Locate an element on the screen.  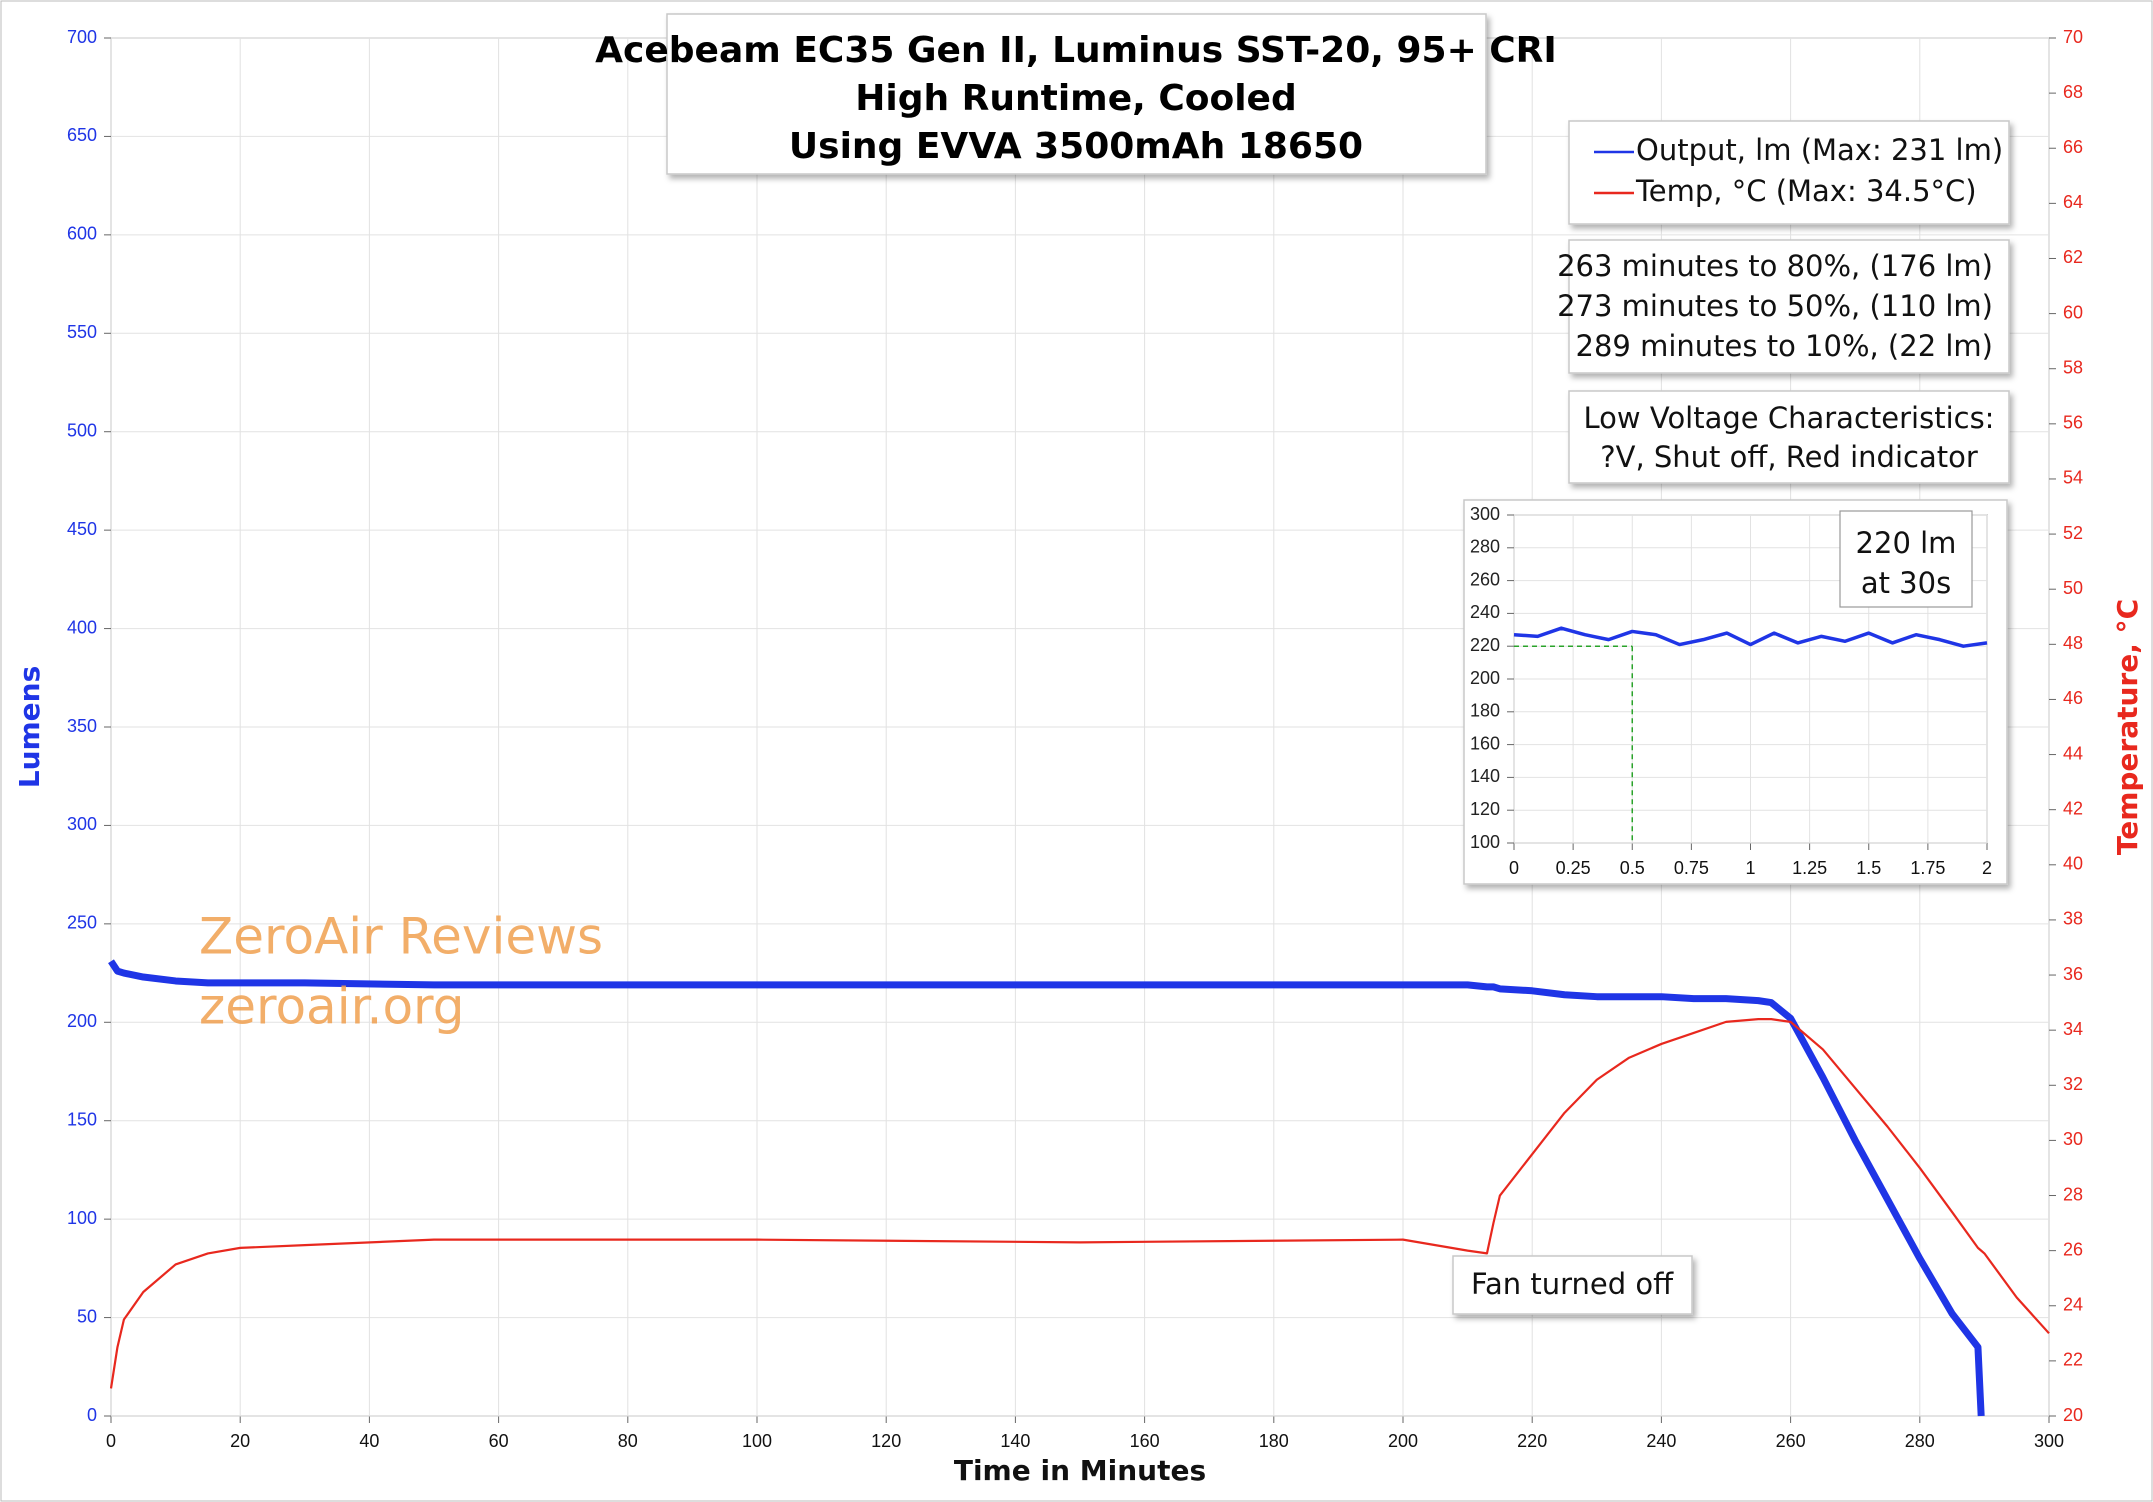
y-tick-label: 280 is located at coordinates (1485, 547).